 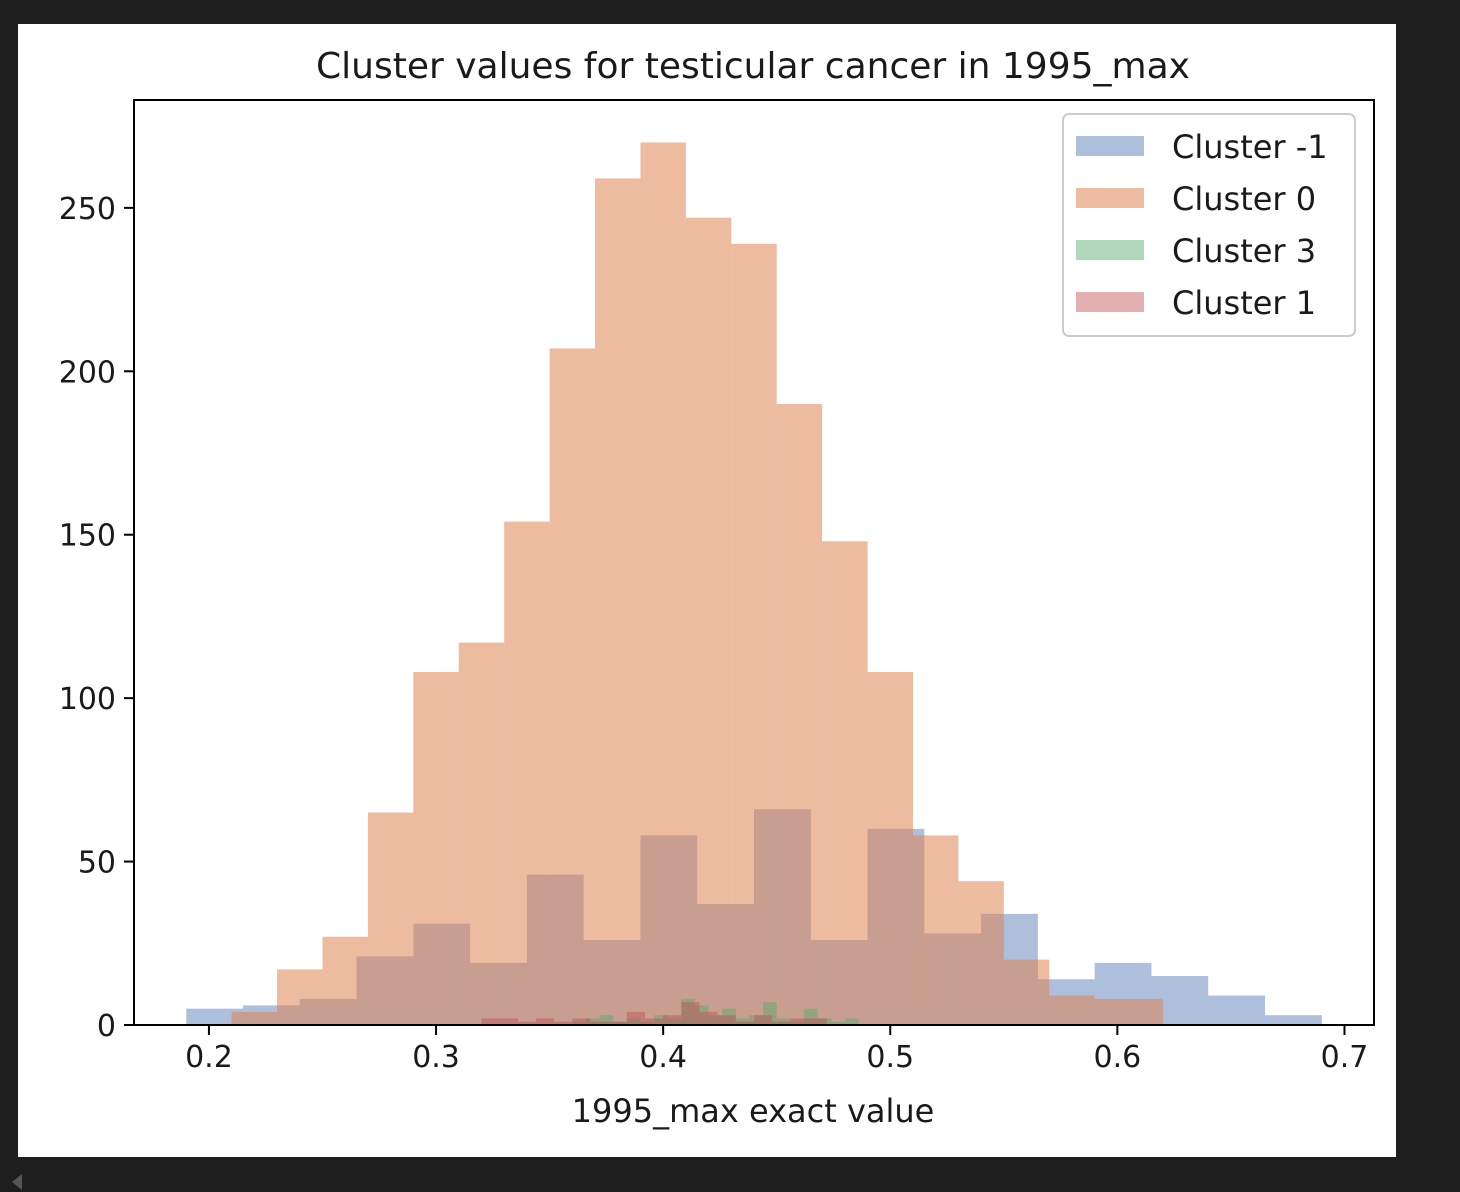 I want to click on legend-label: Cluster -1, so click(x=1250, y=147).